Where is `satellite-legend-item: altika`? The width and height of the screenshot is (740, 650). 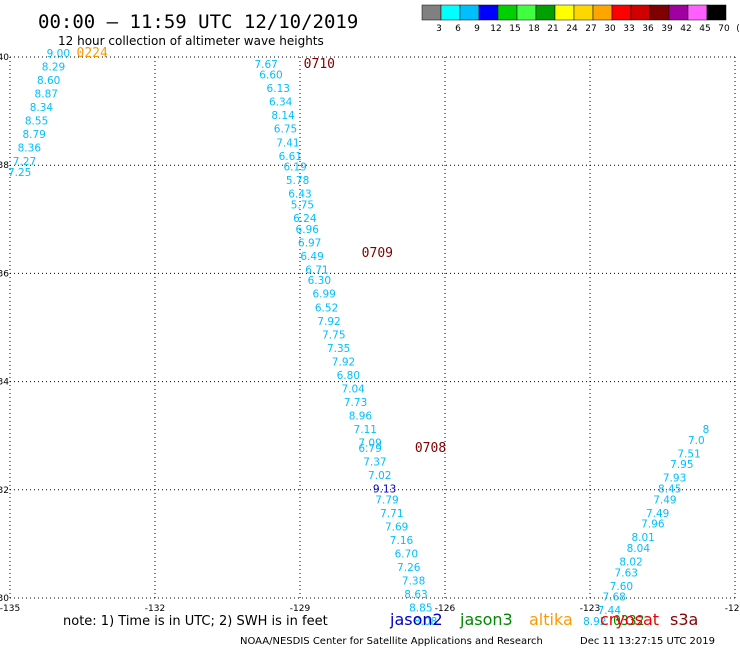
satellite-legend-item: altika is located at coordinates (551, 619).